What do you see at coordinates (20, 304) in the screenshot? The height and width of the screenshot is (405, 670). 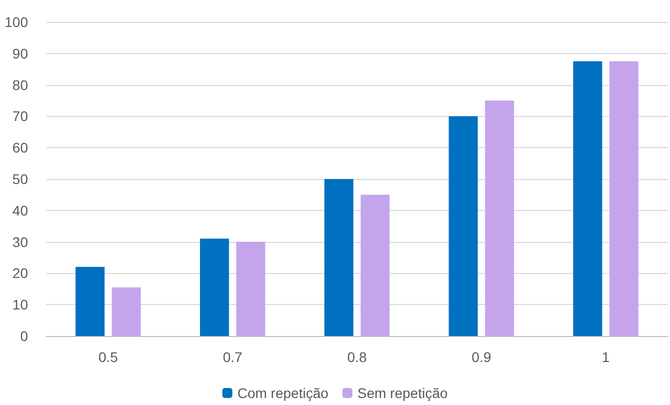 I see `y-tick-label: 10` at bounding box center [20, 304].